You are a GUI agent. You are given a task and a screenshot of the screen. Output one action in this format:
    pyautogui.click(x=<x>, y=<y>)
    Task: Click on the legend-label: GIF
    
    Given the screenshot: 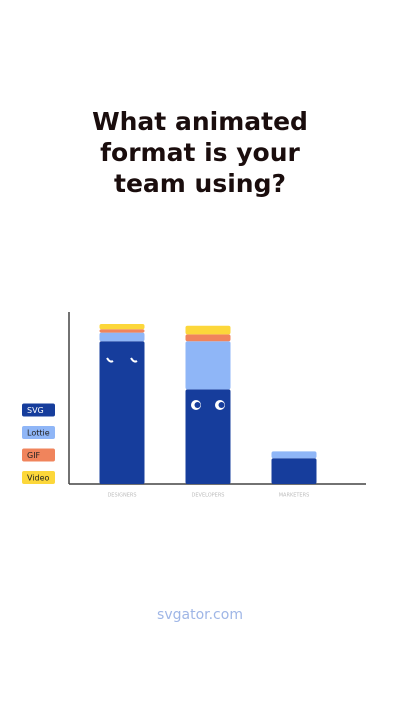 What is the action you would take?
    pyautogui.click(x=34, y=455)
    